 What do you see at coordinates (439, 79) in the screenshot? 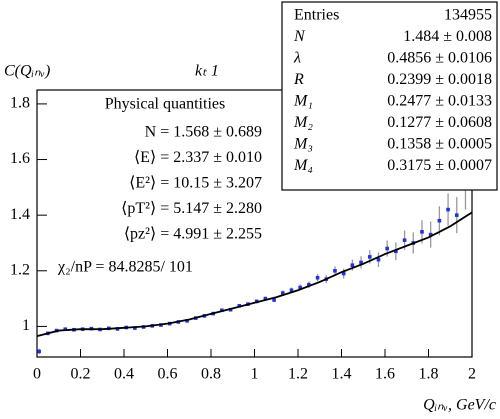
I see `stats-value: 0.2399 ± 0.0018` at bounding box center [439, 79].